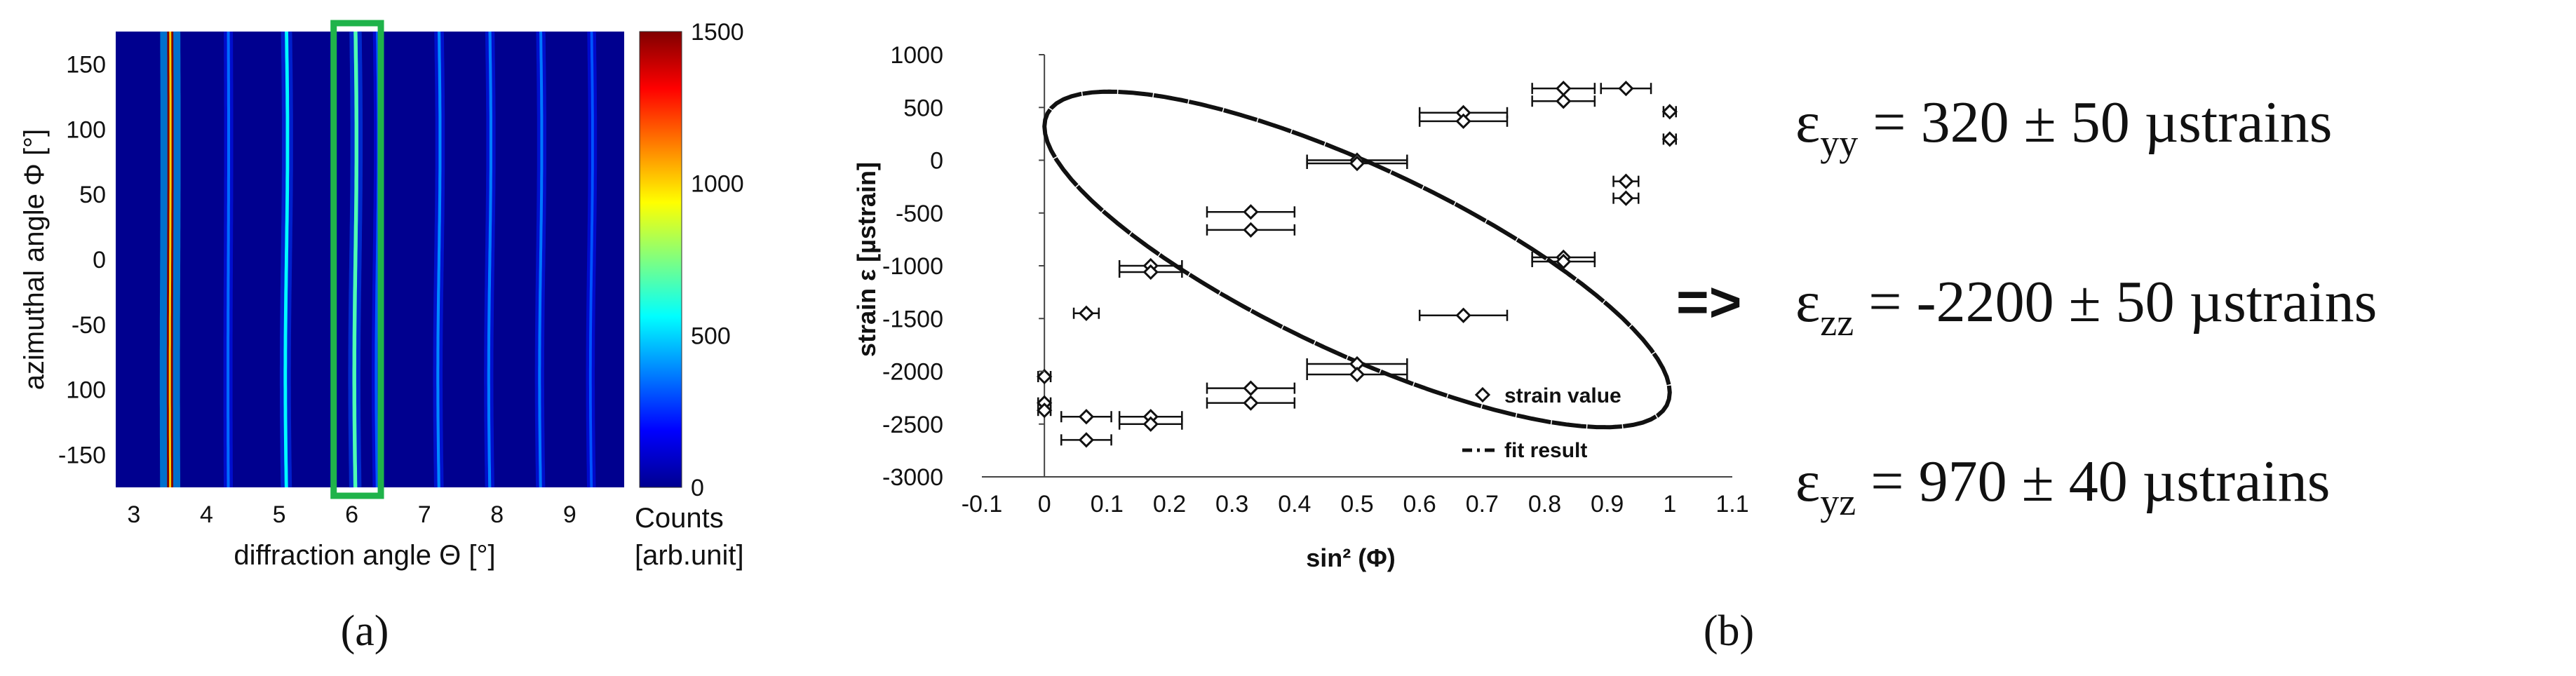 The width and height of the screenshot is (2576, 676). I want to click on colorbar-label-counts: Counts, so click(679, 518).